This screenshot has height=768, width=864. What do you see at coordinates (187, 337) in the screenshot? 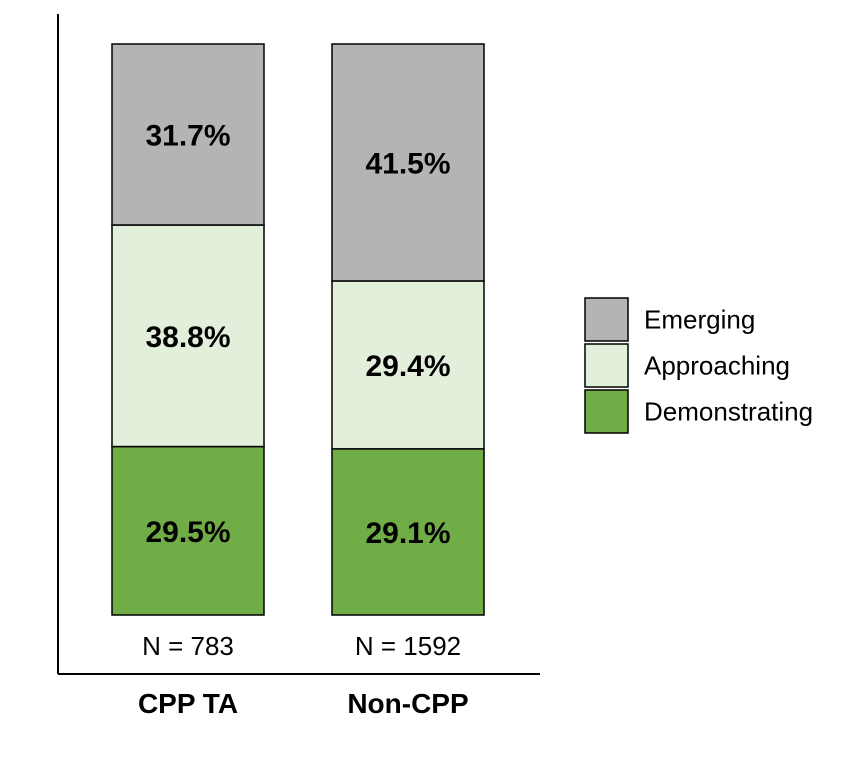
I see `data-label-approaching-cpp-ta: 38.8%` at bounding box center [187, 337].